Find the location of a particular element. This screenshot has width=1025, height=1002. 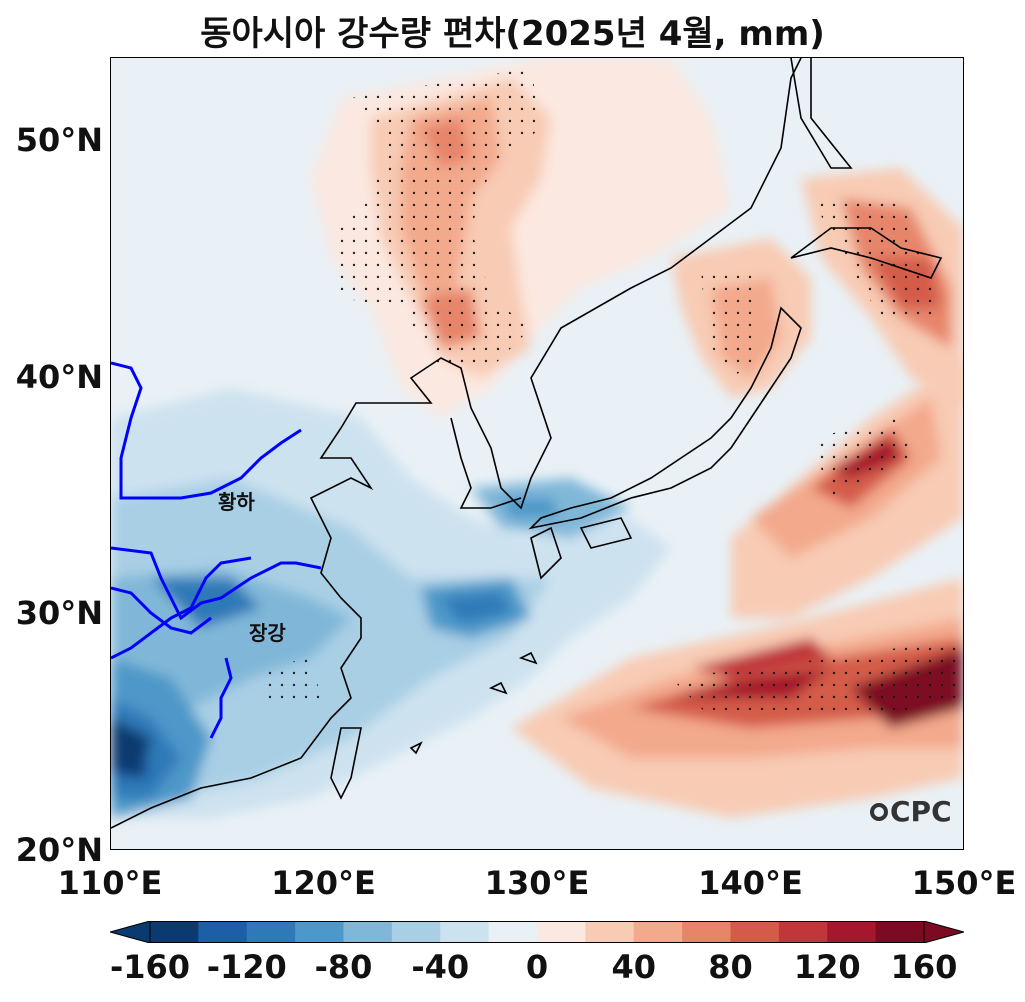

colorbar-min-extend is located at coordinates (130, 932).